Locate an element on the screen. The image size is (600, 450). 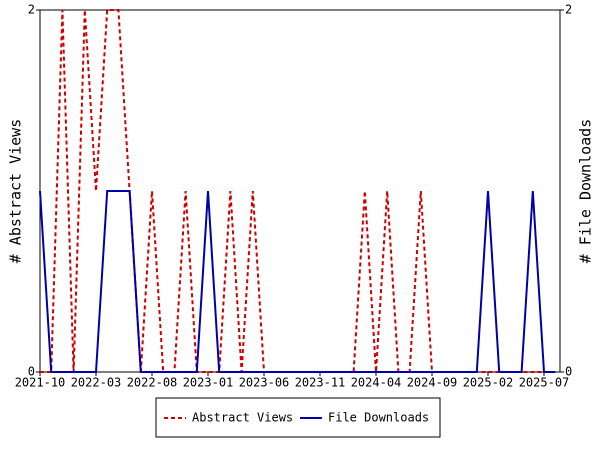
x-tick-label: 2025-07 is located at coordinates (544, 383).